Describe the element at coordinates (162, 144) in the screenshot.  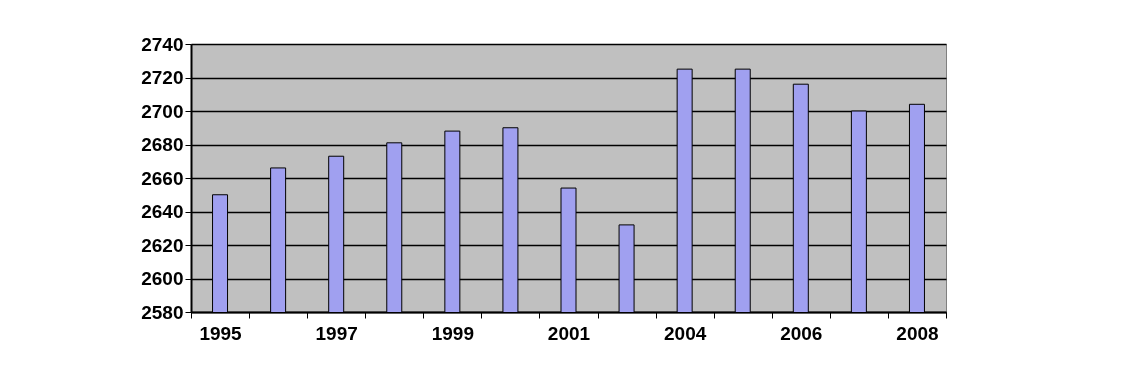
I see `y-tick-label: 2680` at that location.